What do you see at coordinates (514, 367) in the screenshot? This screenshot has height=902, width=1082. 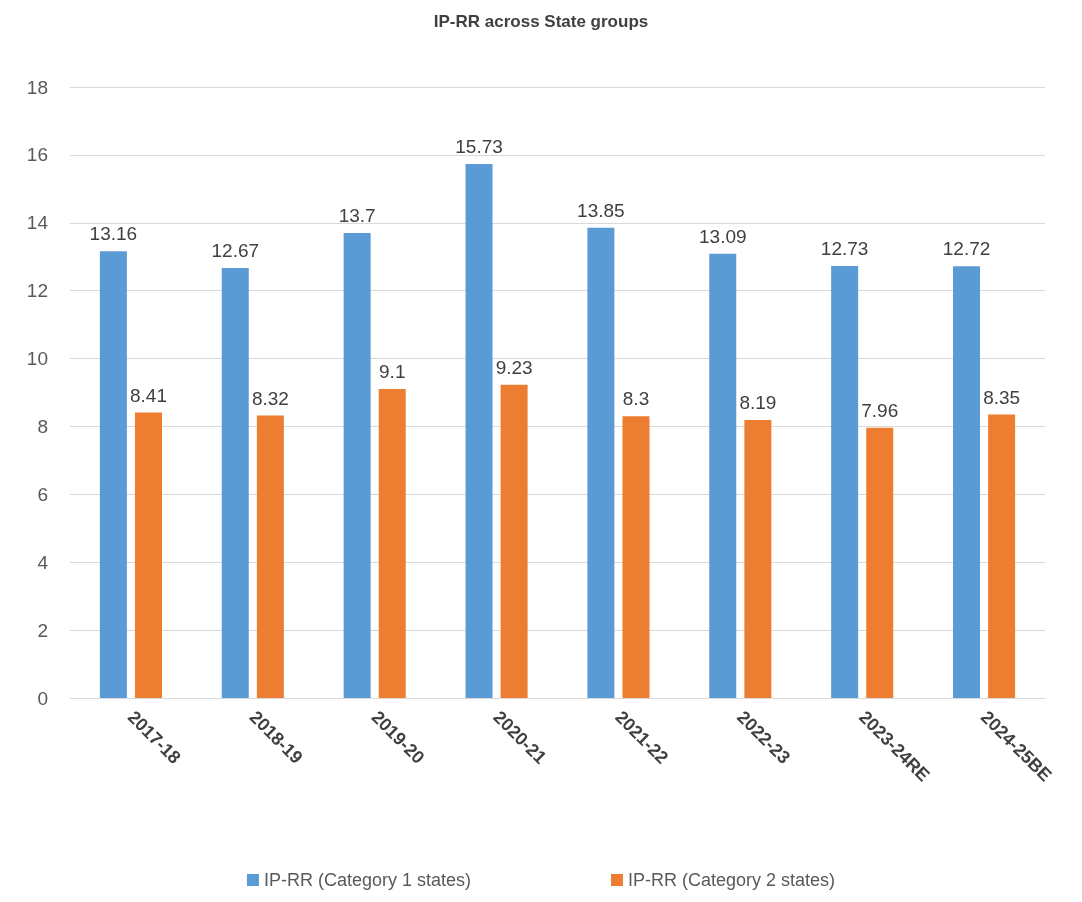 I see `data-label: 9.23` at bounding box center [514, 367].